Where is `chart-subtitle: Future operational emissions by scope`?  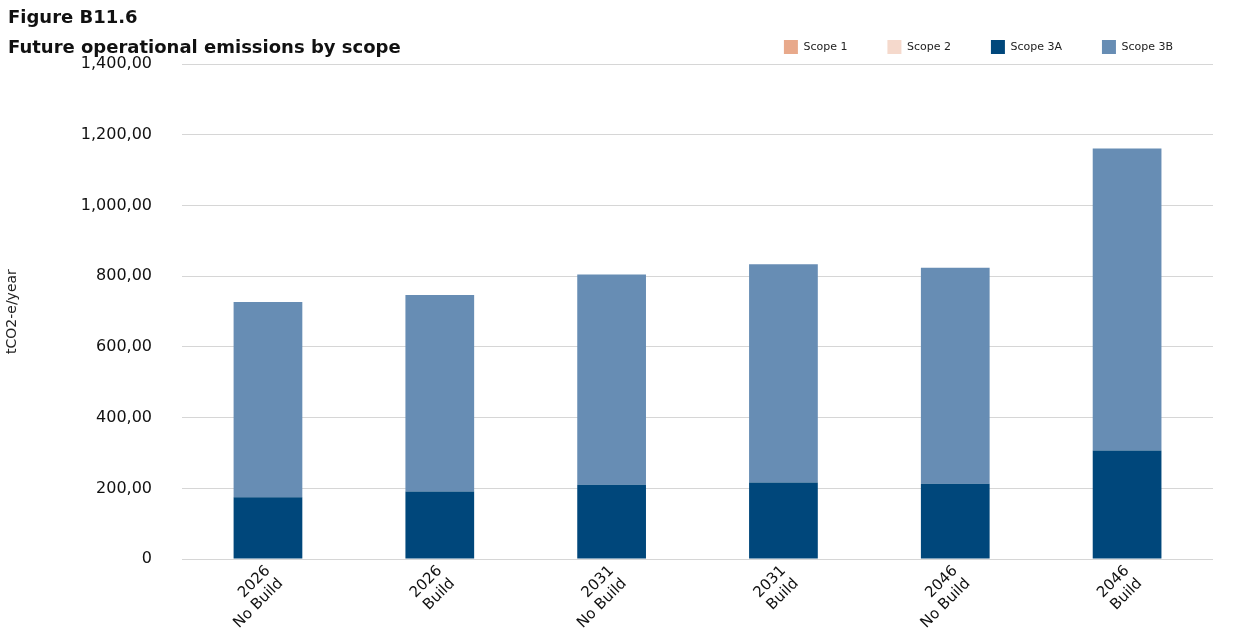 chart-subtitle: Future operational emissions by scope is located at coordinates (204, 46).